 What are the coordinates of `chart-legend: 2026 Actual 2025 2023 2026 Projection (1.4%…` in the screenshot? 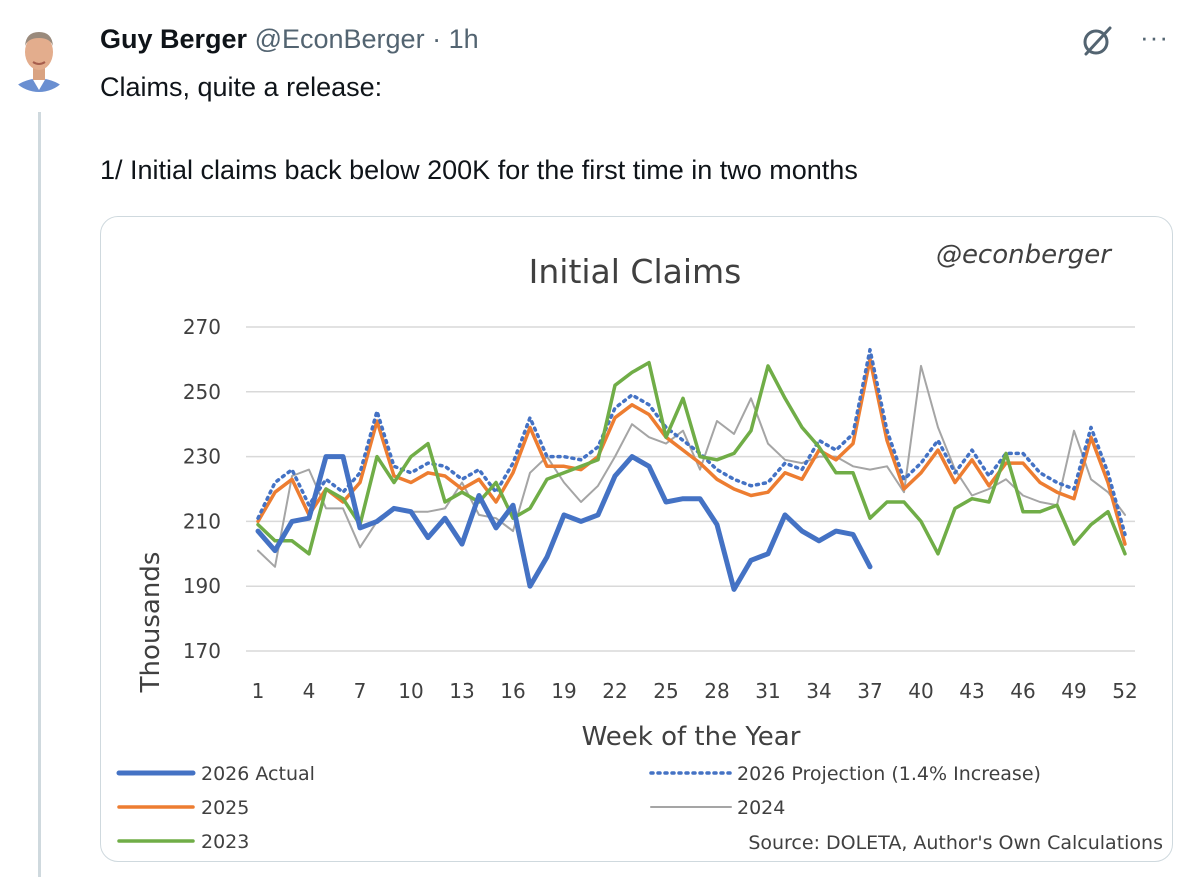 It's located at (578, 808).